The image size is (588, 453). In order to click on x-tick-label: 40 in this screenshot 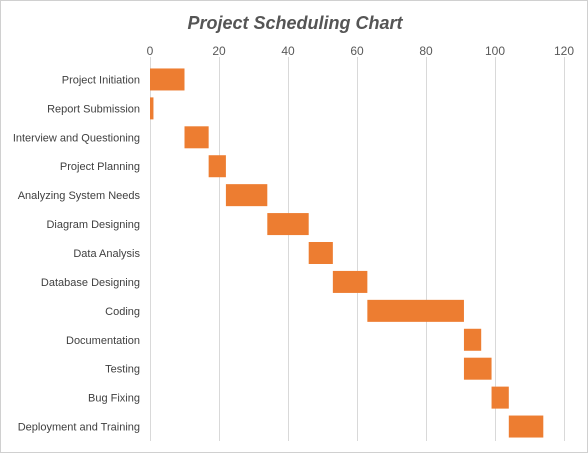, I will do `click(288, 51)`.